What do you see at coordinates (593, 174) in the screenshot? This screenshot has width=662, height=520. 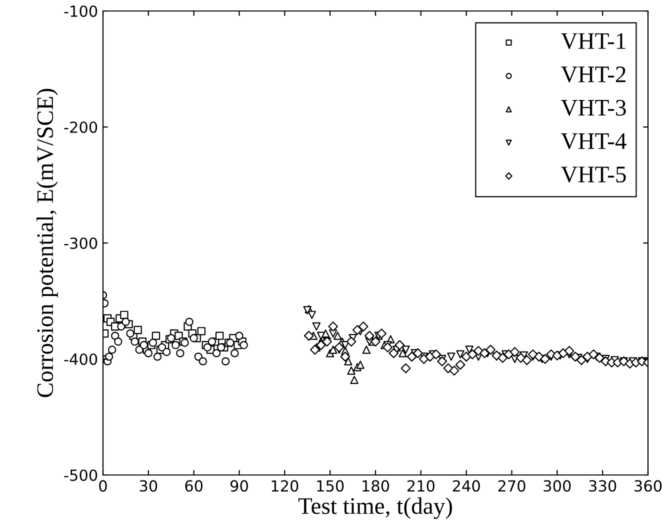 I see `legend-label: VHT-5` at bounding box center [593, 174].